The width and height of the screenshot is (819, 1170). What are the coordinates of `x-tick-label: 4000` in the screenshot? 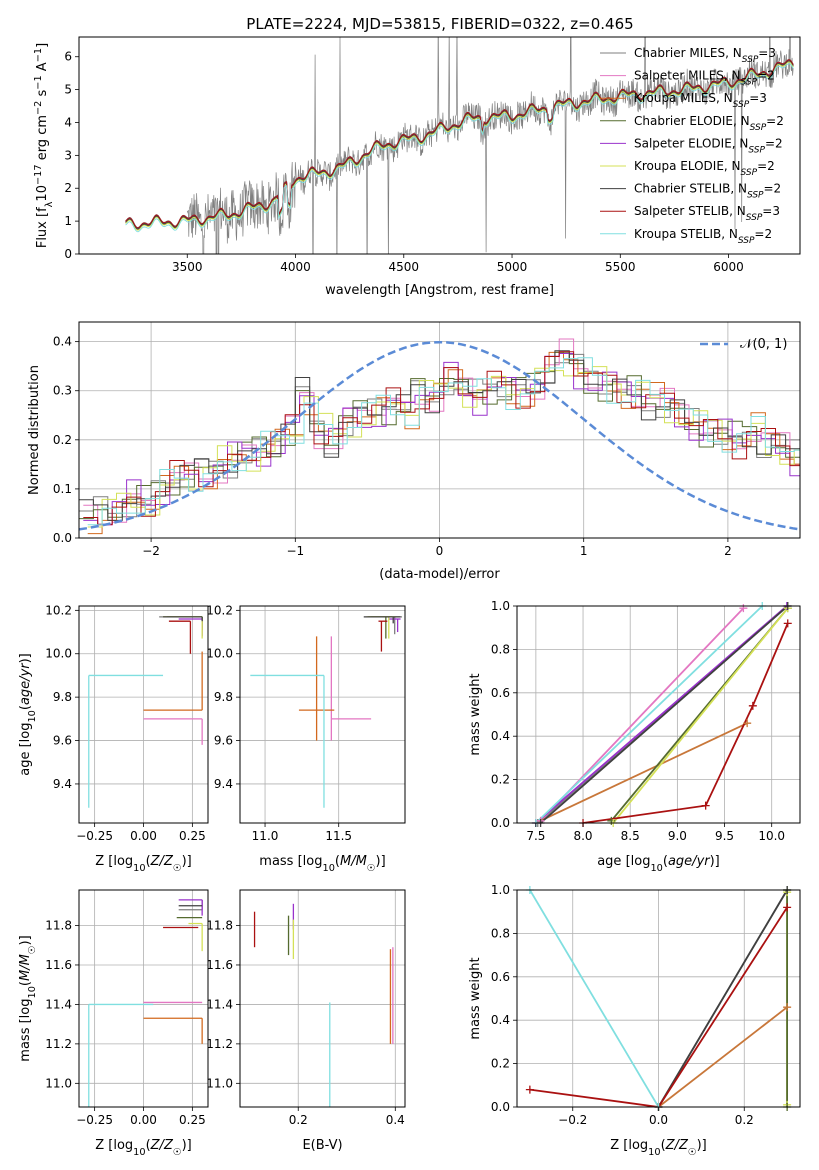 It's located at (295, 267).